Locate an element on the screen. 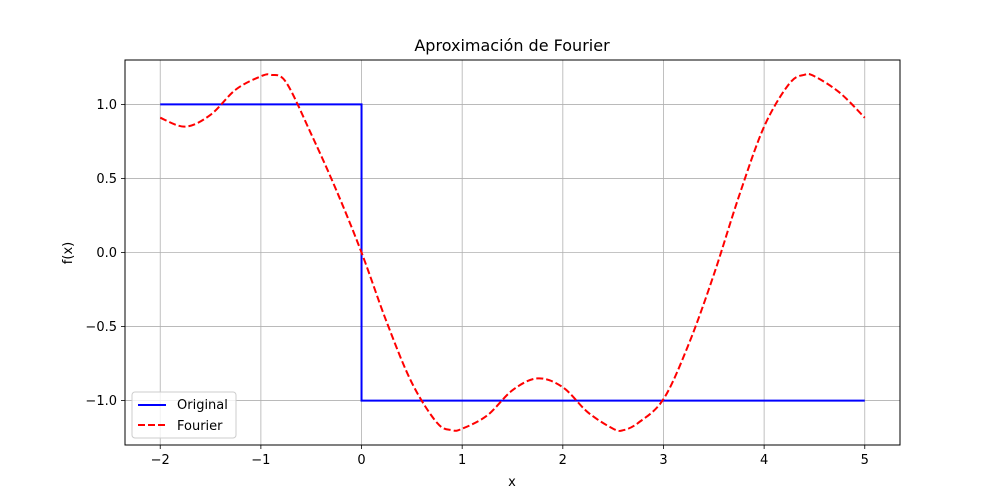 This screenshot has height=500, width=1000. legend: Original Fourier is located at coordinates (184, 415).